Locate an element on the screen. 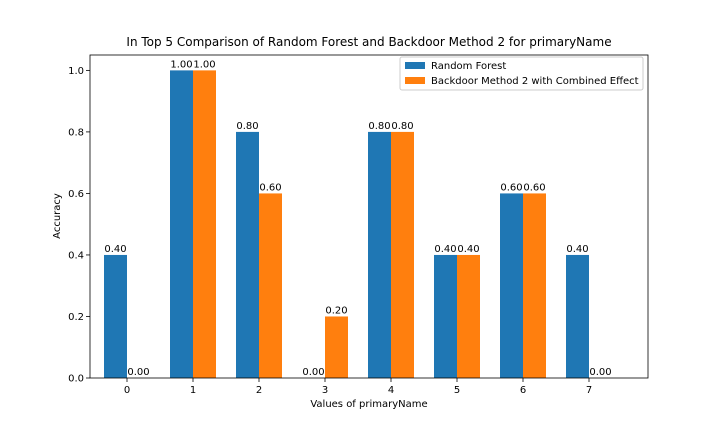  y-tick-label: 0.2 is located at coordinates (76, 317).